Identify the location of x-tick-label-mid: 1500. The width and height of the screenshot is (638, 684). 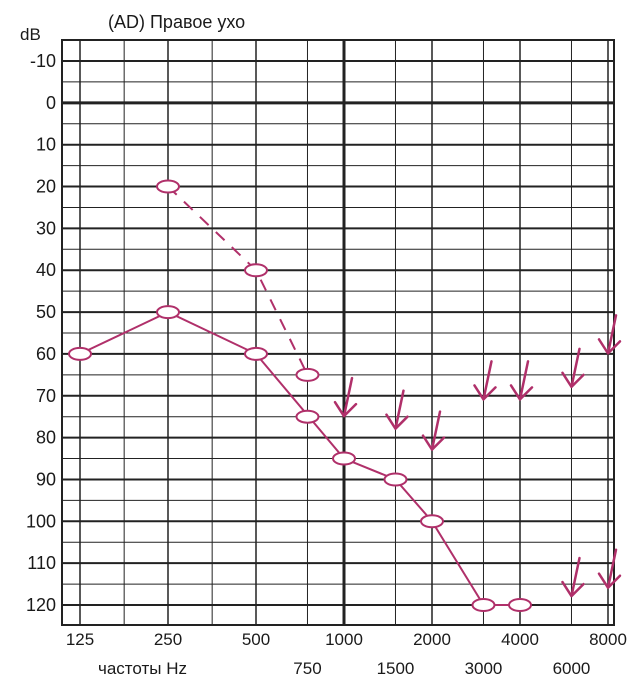
(396, 668).